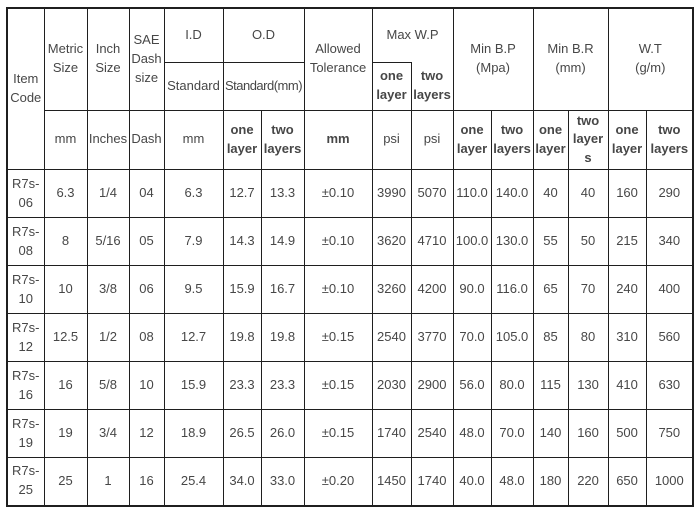 The width and height of the screenshot is (698, 507). I want to click on cell-inch: 1/4, so click(108, 194).